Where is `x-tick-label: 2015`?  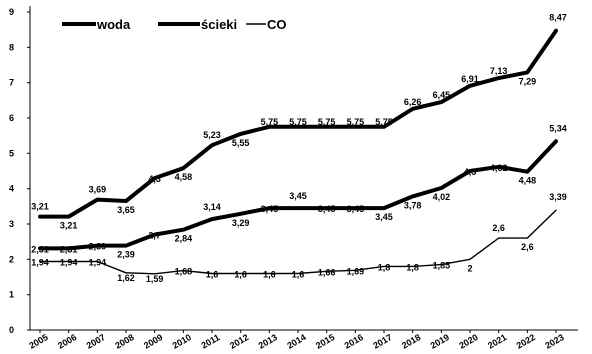
x-tick-label: 2015 is located at coordinates (325, 341).